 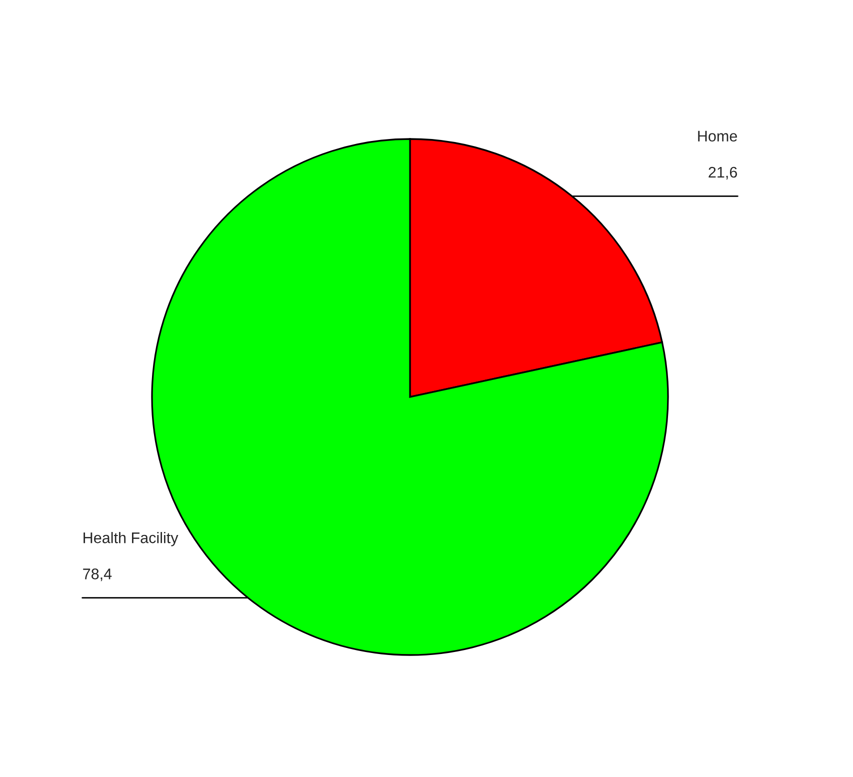 What do you see at coordinates (717, 136) in the screenshot?
I see `slice-label: Home` at bounding box center [717, 136].